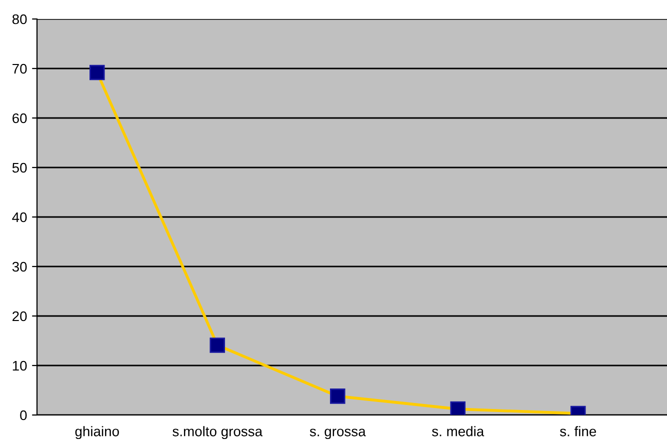 The image size is (667, 445). I want to click on y-tick-label: 10, so click(19, 365).